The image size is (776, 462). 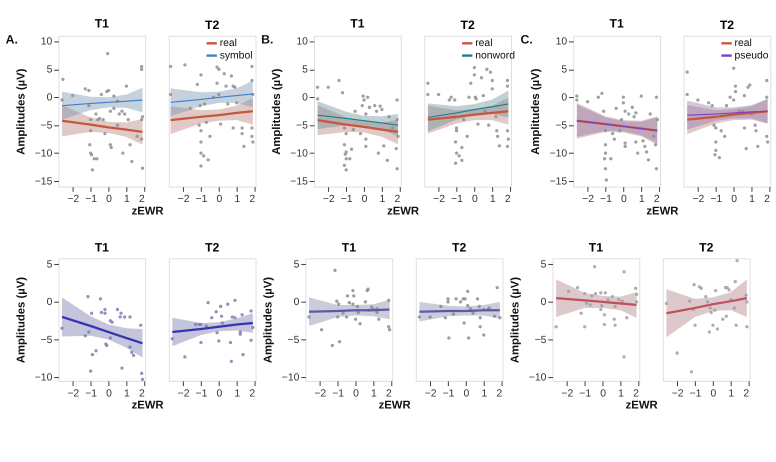 I want to click on y-tick-label: 5, so click(x=564, y=70).